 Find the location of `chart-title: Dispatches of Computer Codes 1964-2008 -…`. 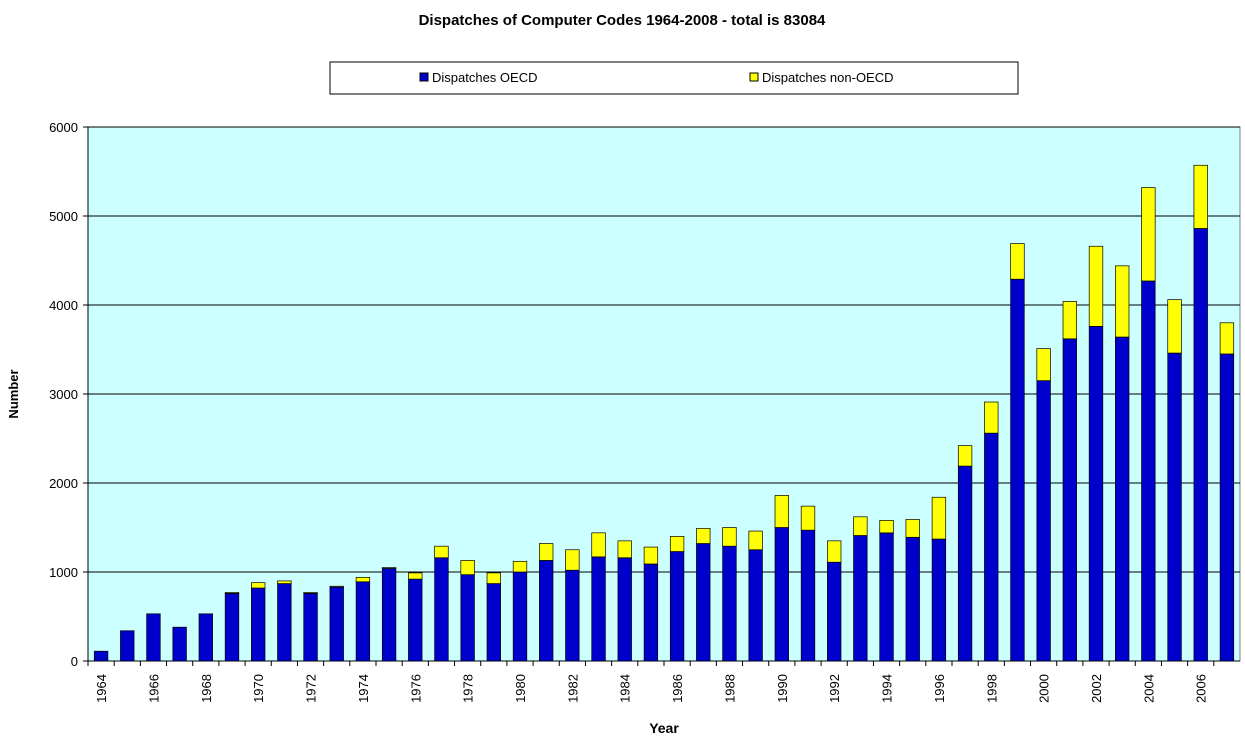

chart-title: Dispatches of Computer Codes 1964-2008 -… is located at coordinates (622, 20).